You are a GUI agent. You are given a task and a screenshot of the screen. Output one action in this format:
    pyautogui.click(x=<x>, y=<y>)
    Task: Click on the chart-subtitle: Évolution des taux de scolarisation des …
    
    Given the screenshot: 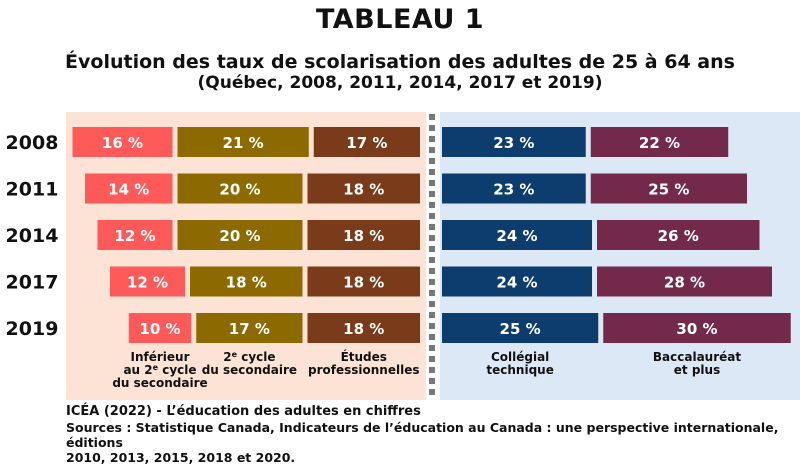 What is the action you would take?
    pyautogui.click(x=400, y=62)
    